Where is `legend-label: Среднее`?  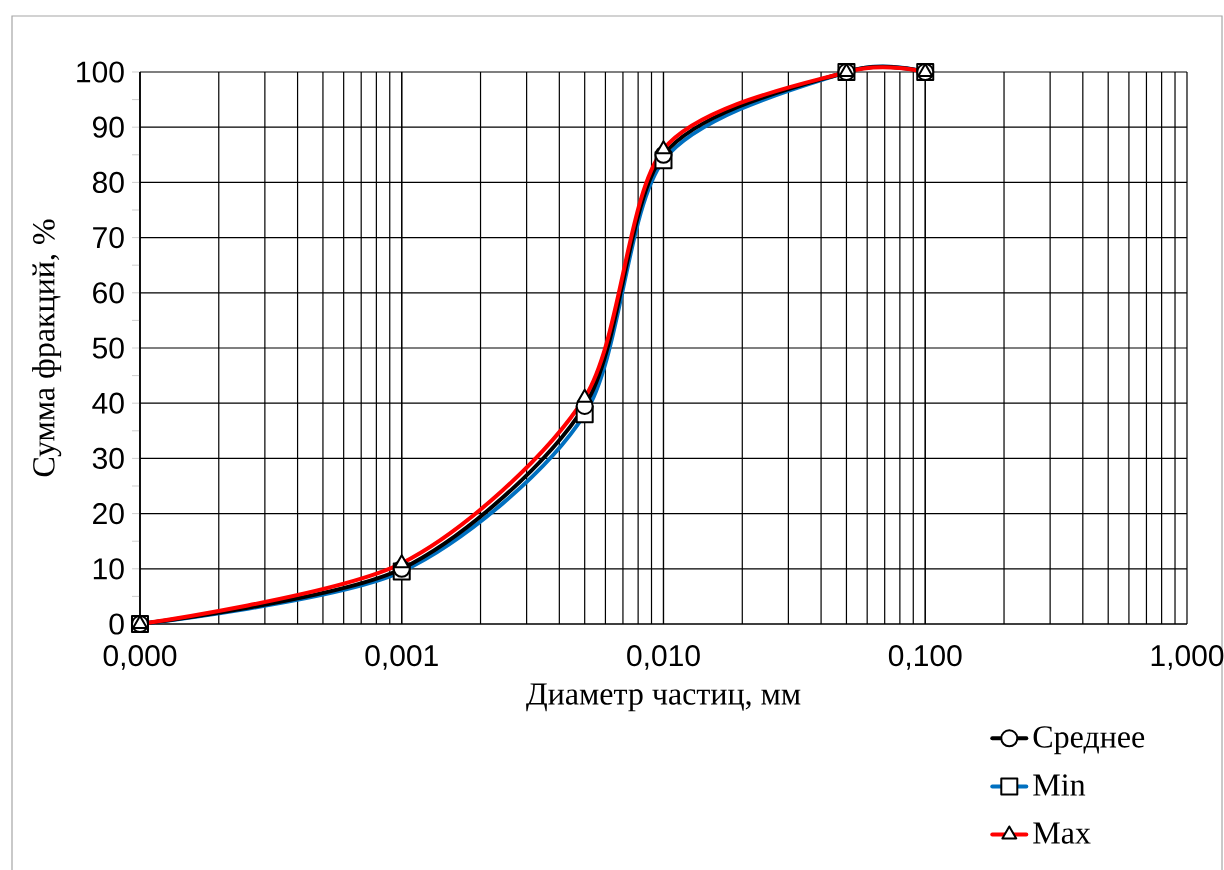 legend-label: Среднее is located at coordinates (1089, 740).